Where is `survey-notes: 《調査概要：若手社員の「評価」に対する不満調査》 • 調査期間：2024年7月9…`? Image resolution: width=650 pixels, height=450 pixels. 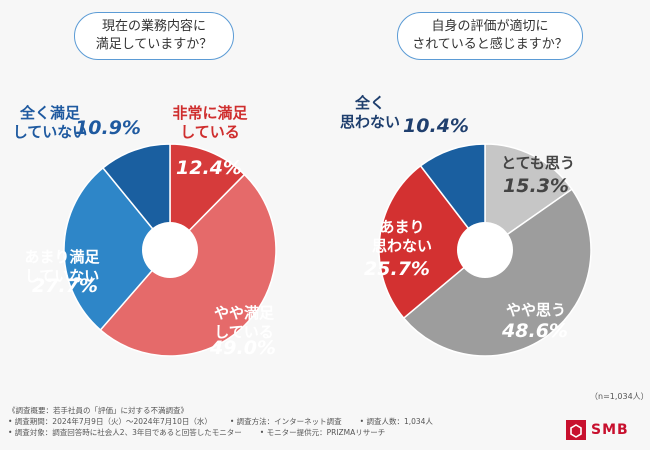
survey-notes: 《調査概要：若手社員の「評価」に対する不満調査》 • 調査期間：2024年7月9… is located at coordinates (268, 421).